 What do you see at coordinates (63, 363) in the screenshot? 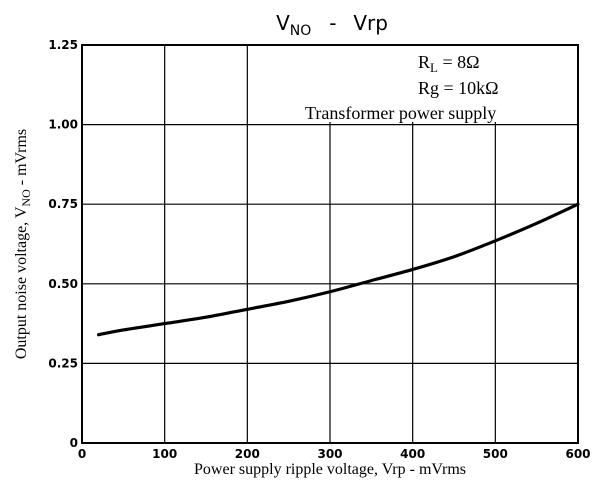
I see `y-tick-label: 0.25` at bounding box center [63, 363].